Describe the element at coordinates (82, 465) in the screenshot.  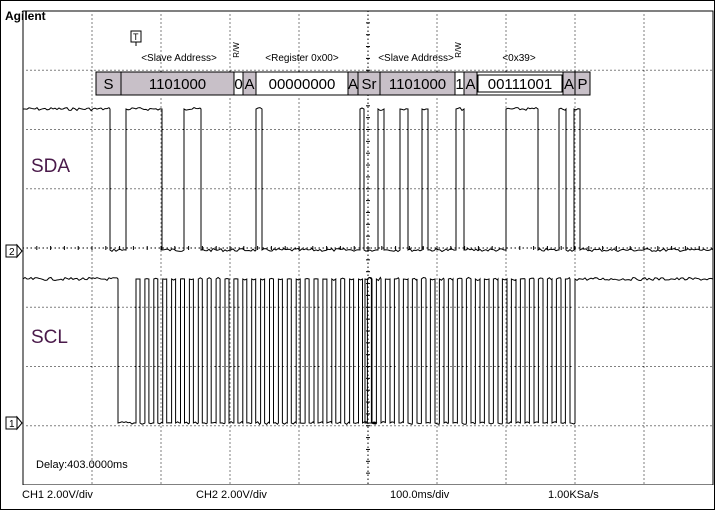
I see `delay-readout: Delay:403.0000ms` at that location.